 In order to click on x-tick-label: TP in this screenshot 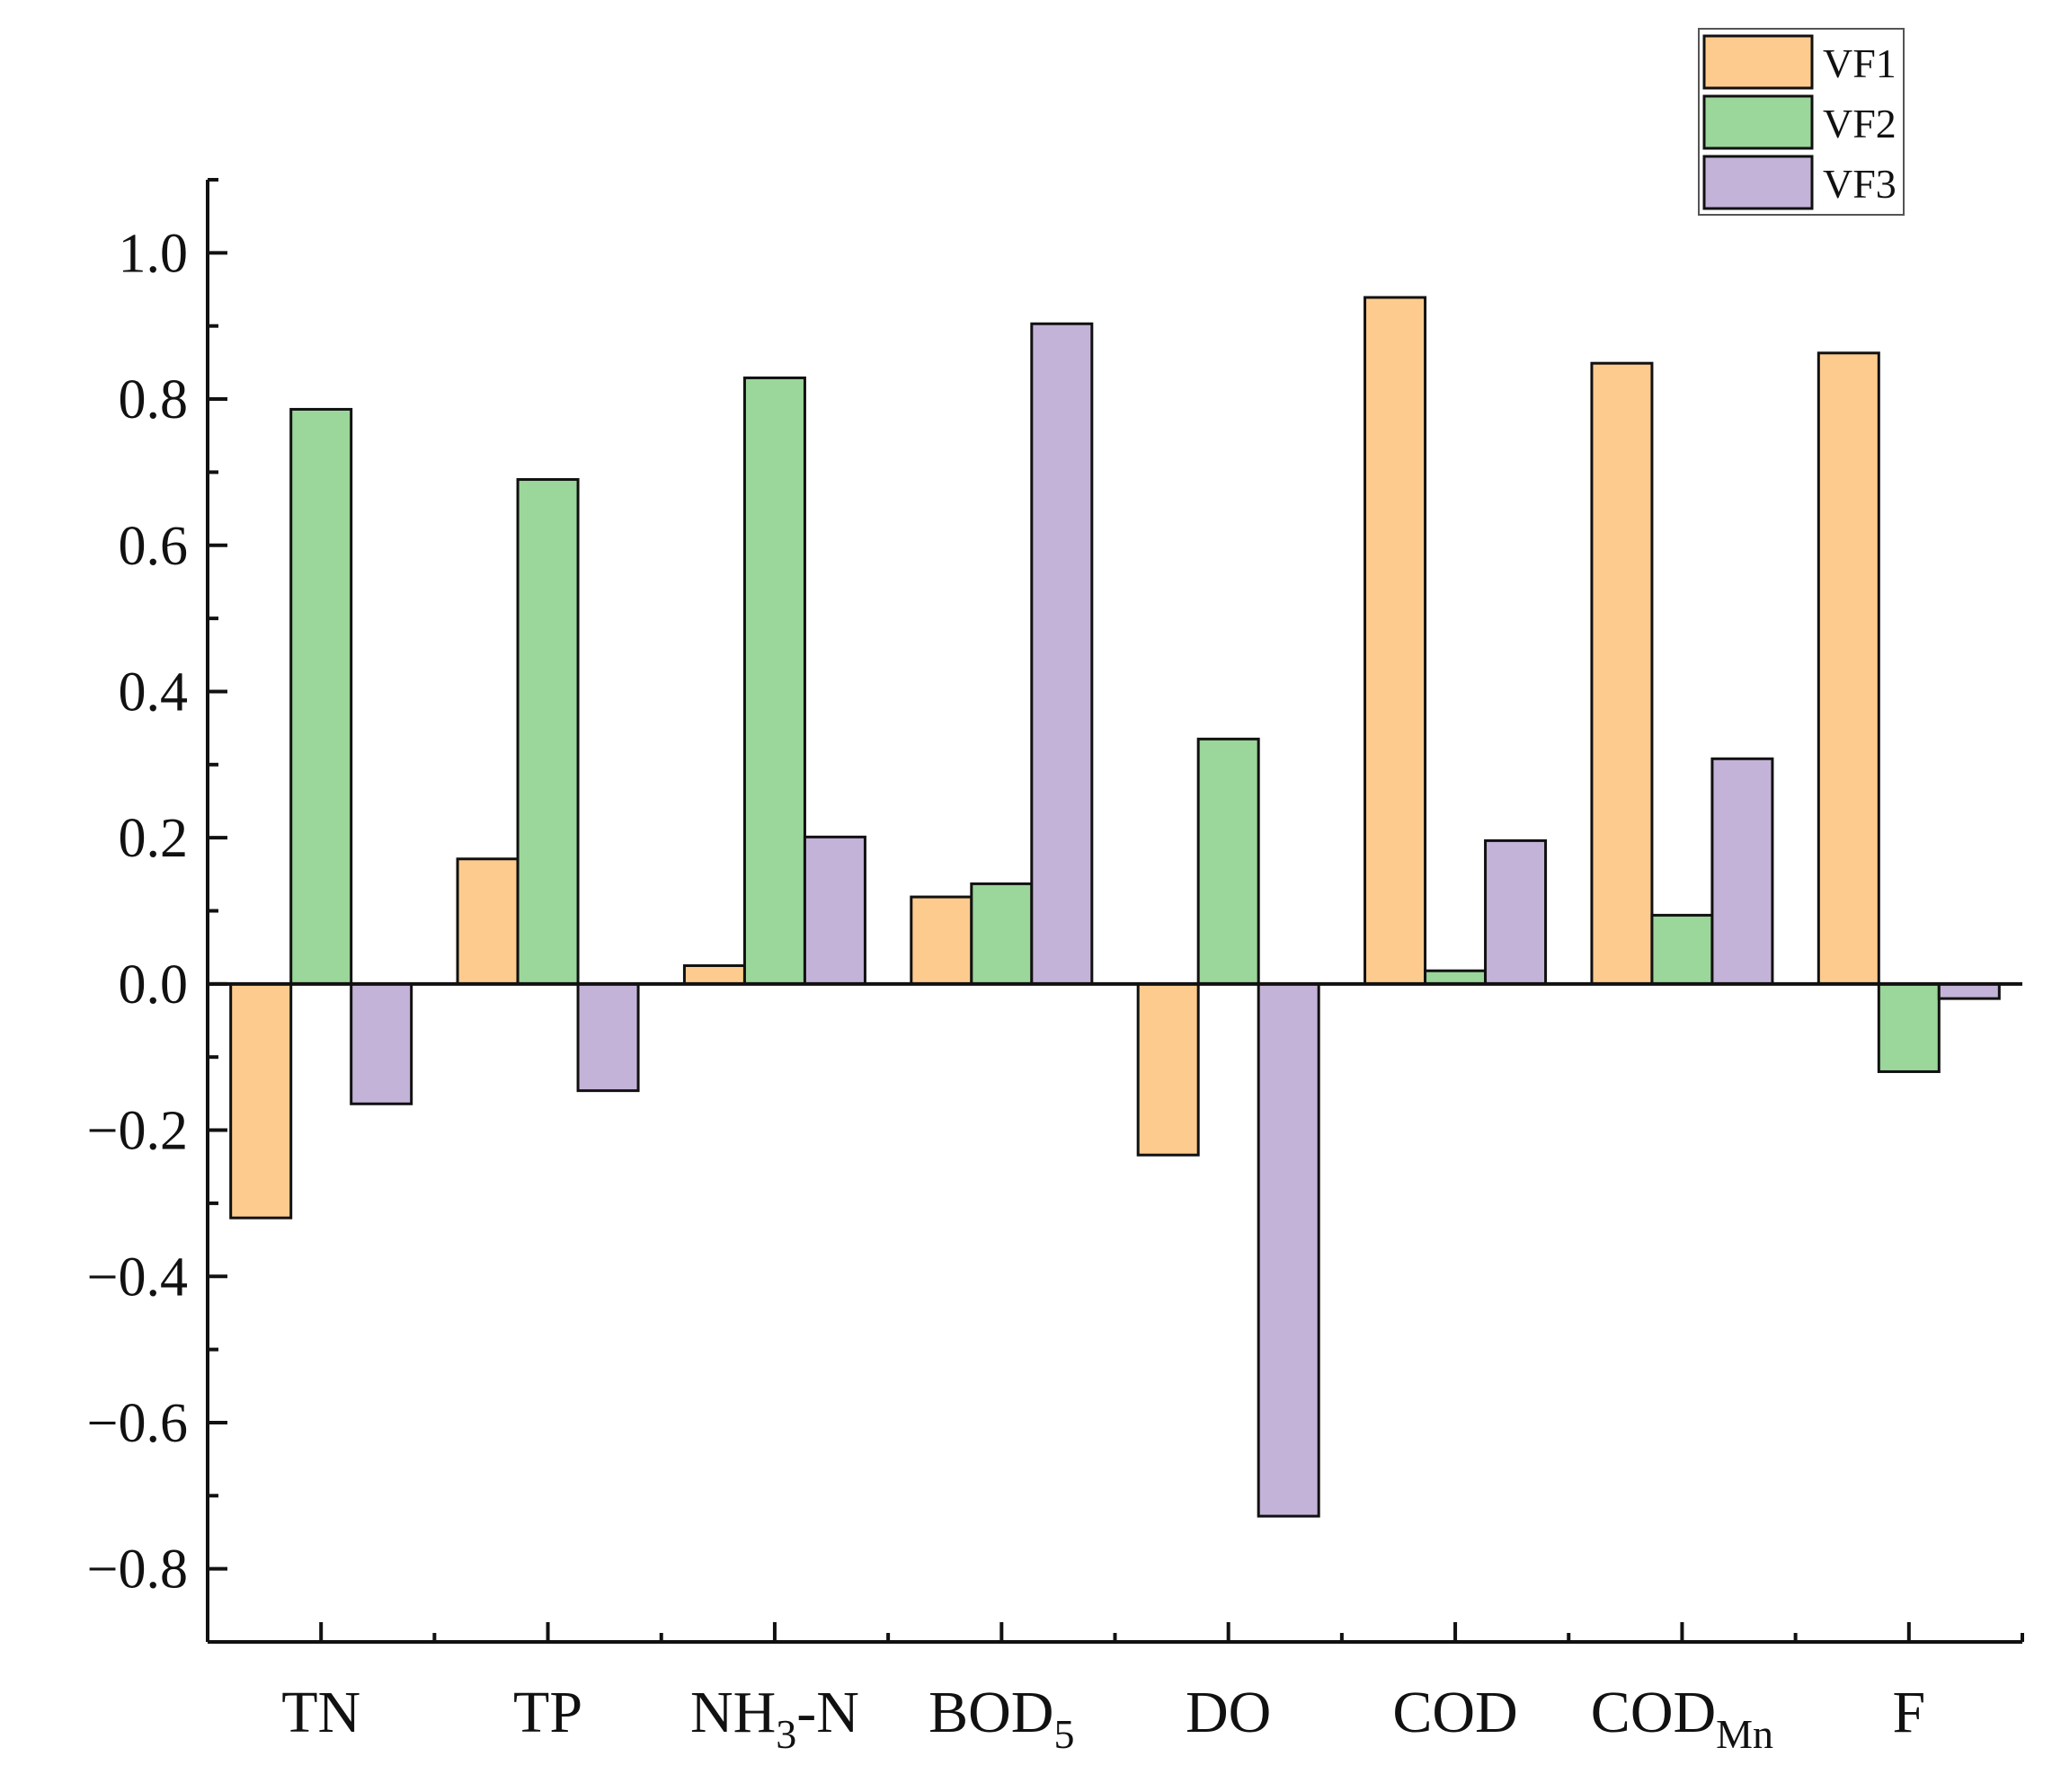, I will do `click(548, 1712)`.